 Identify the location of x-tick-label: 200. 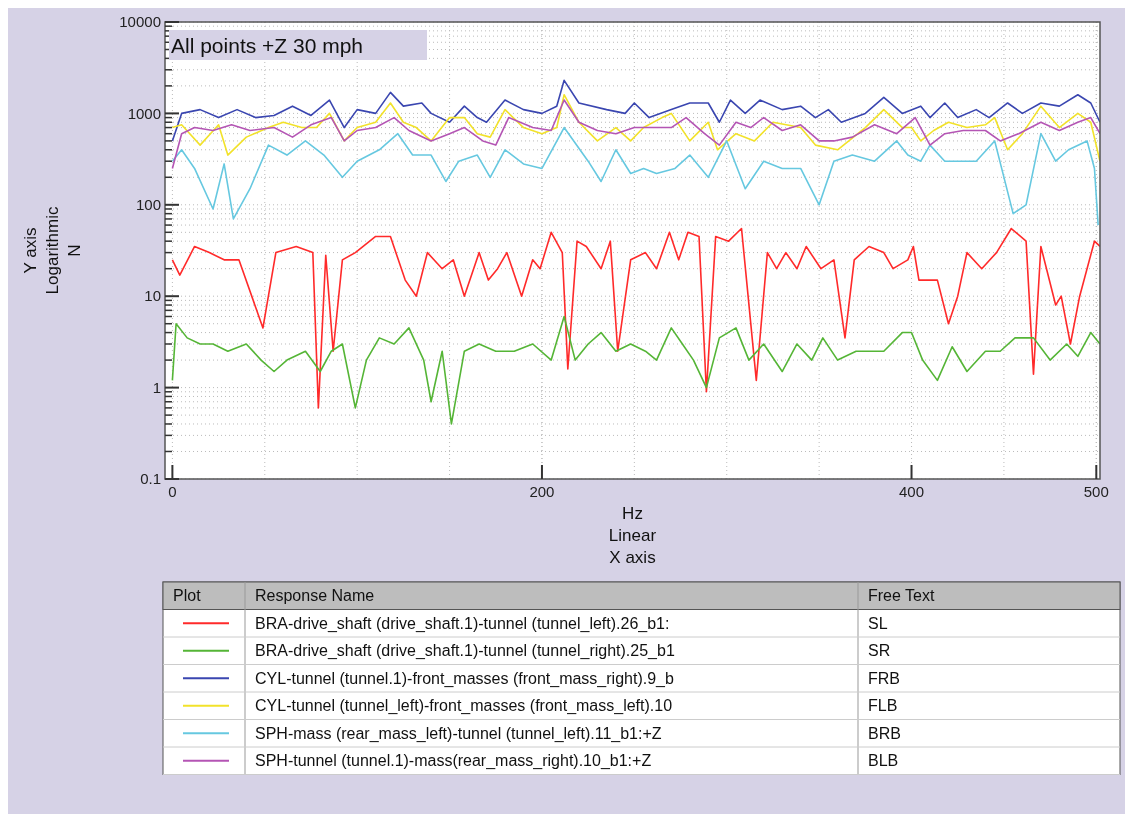
(542, 491).